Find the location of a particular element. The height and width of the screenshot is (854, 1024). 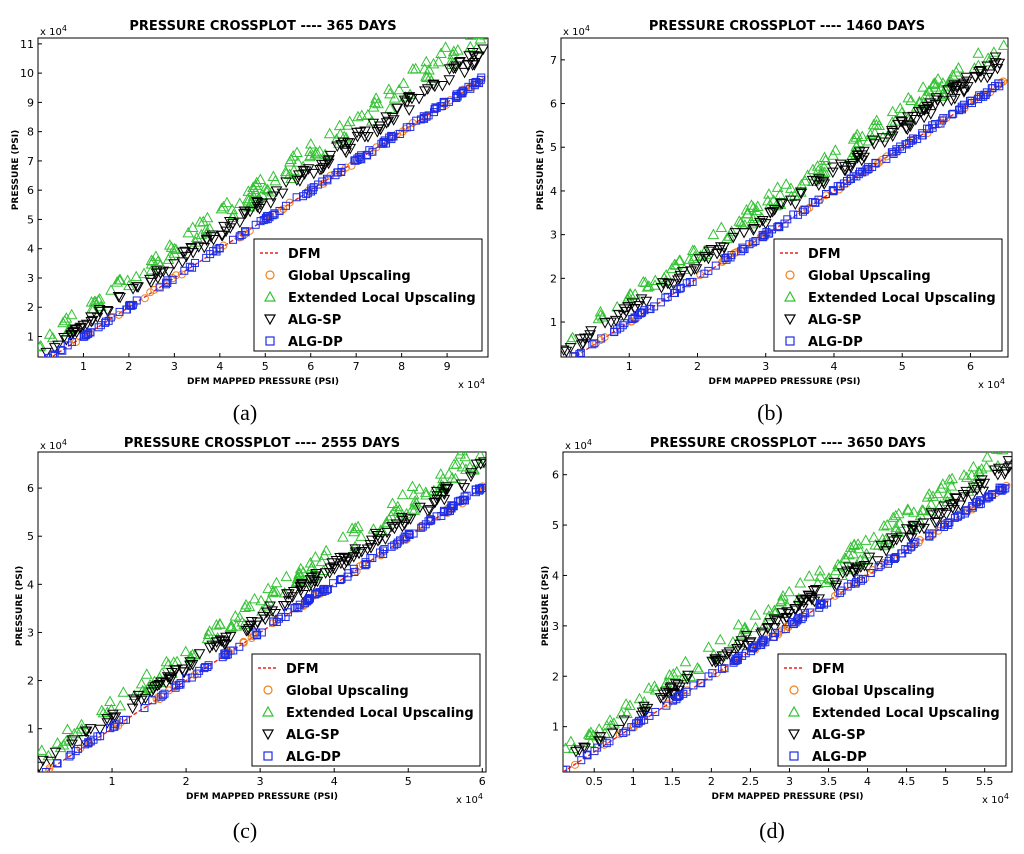

x-tick-label: 3 is located at coordinates (789, 781).